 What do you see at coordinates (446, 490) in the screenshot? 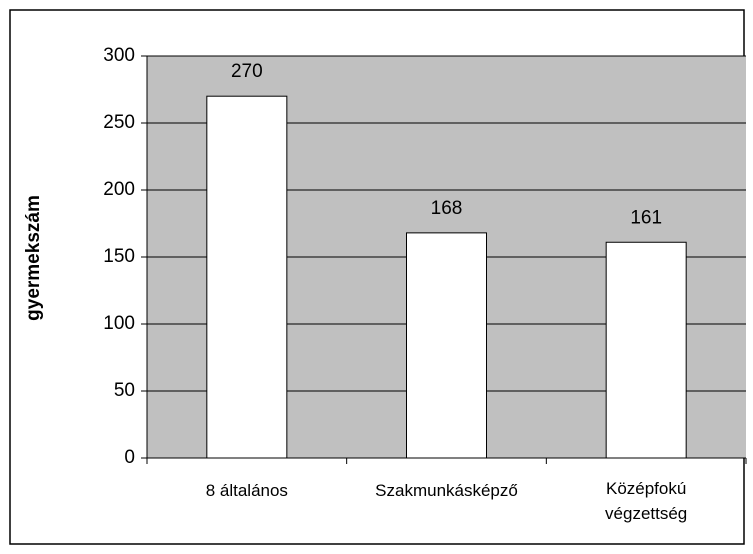
I see `x-tick-label: Szakmunkásképző` at bounding box center [446, 490].